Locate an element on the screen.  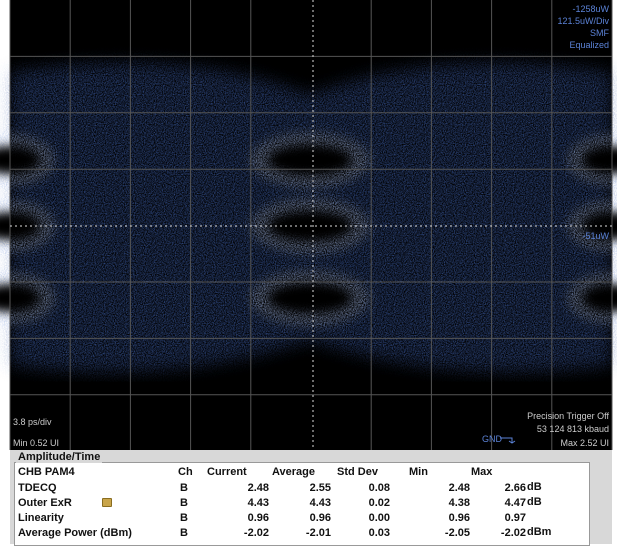
scale-label: -1258uW is located at coordinates (590, 9).